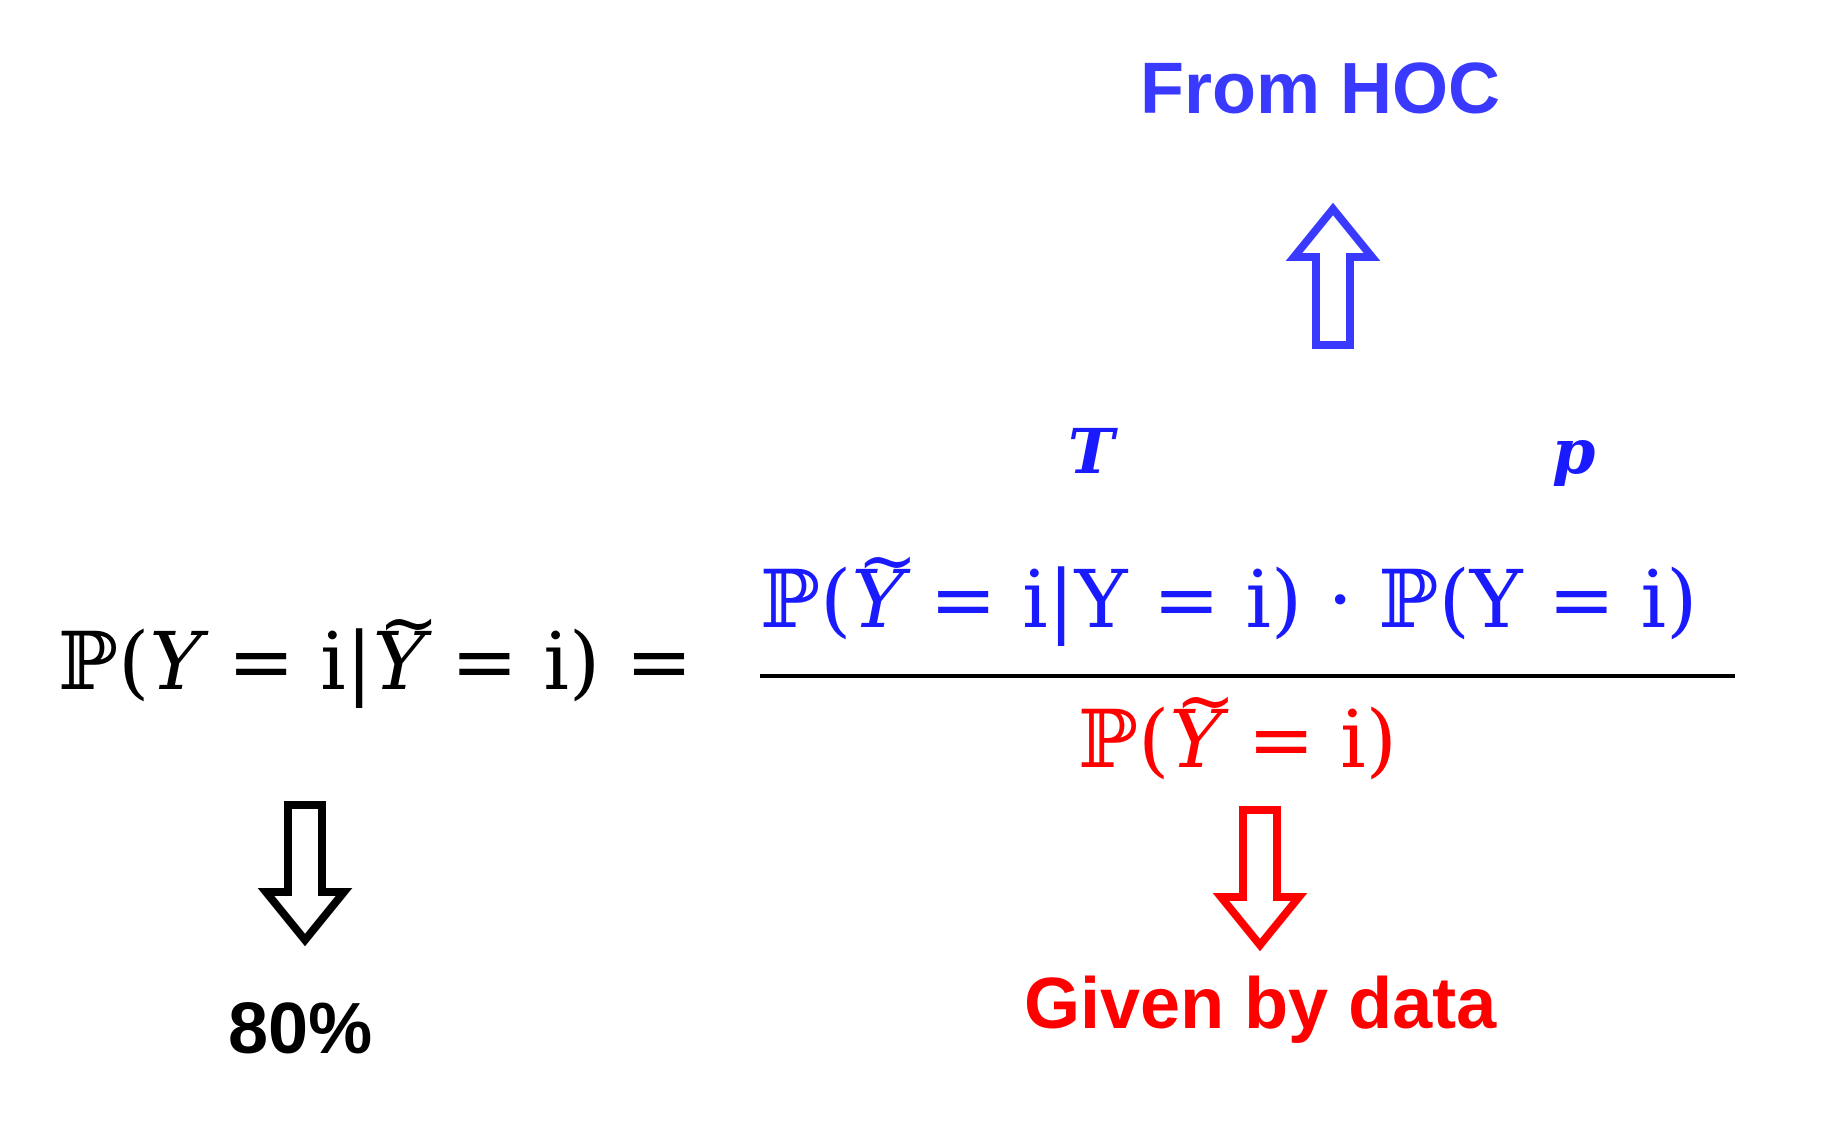  I want to click on den-ytilde: ~ Y, so click(1202, 722).